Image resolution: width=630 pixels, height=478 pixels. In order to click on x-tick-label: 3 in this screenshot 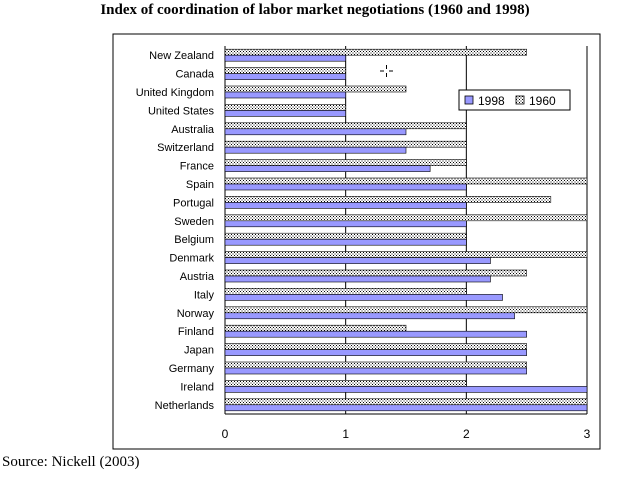, I will do `click(587, 434)`.